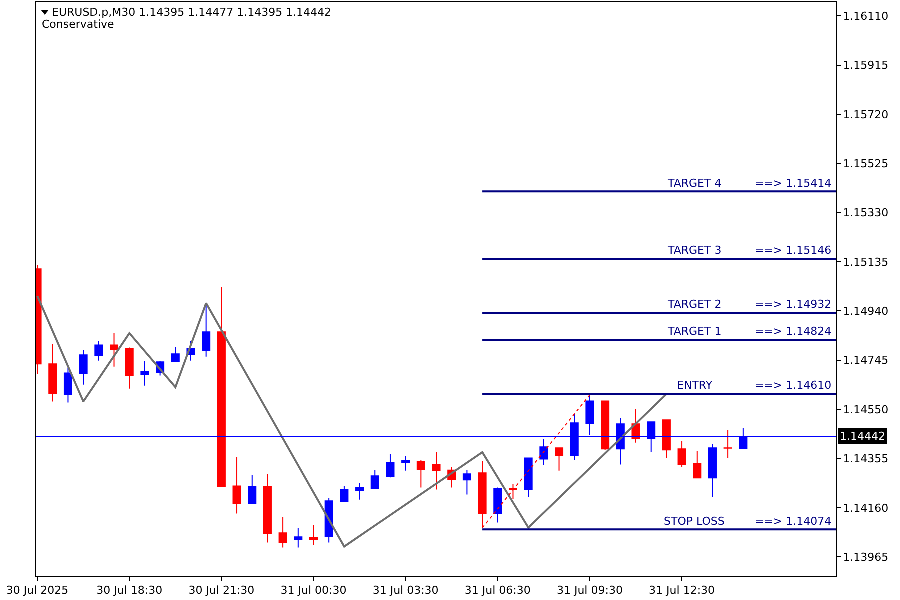 This screenshot has height=600, width=900. Describe the element at coordinates (866, 262) in the screenshot. I see `y-tick-label: 1.15135` at that location.